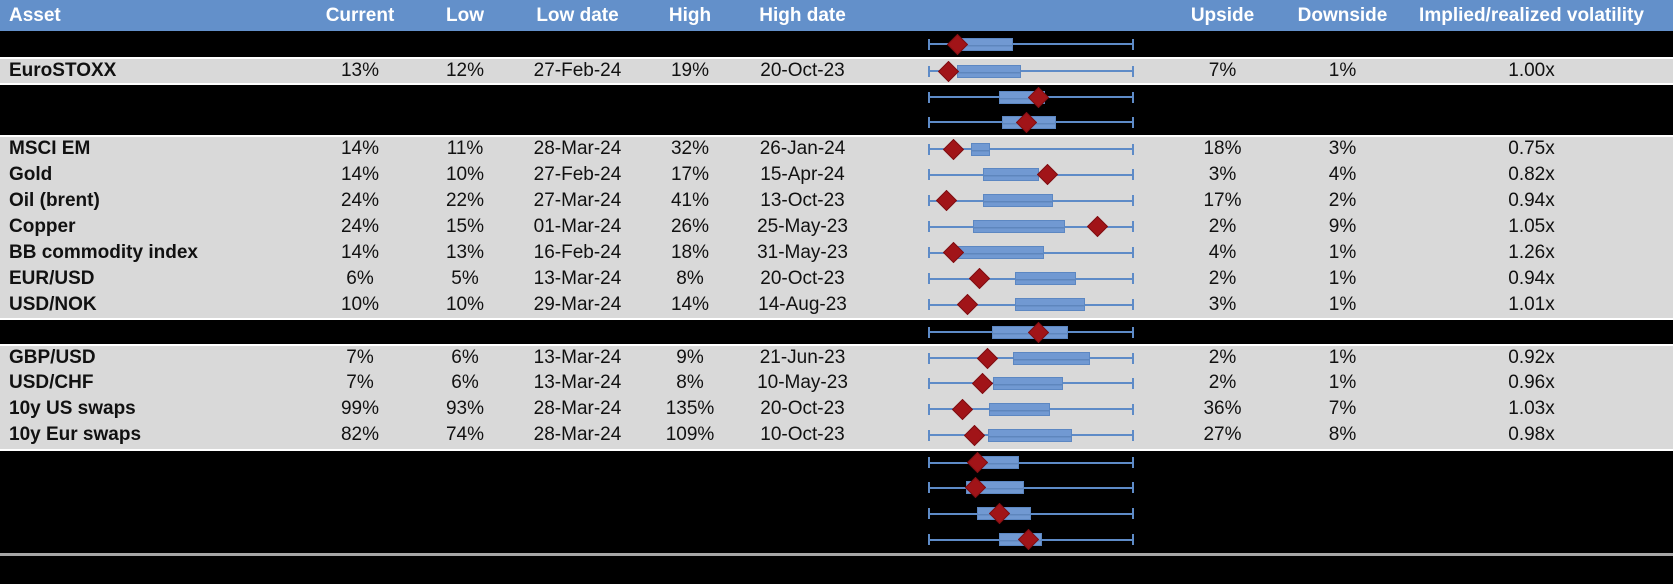 The image size is (1673, 584). I want to click on upside-cell: 36%, so click(1222, 409).